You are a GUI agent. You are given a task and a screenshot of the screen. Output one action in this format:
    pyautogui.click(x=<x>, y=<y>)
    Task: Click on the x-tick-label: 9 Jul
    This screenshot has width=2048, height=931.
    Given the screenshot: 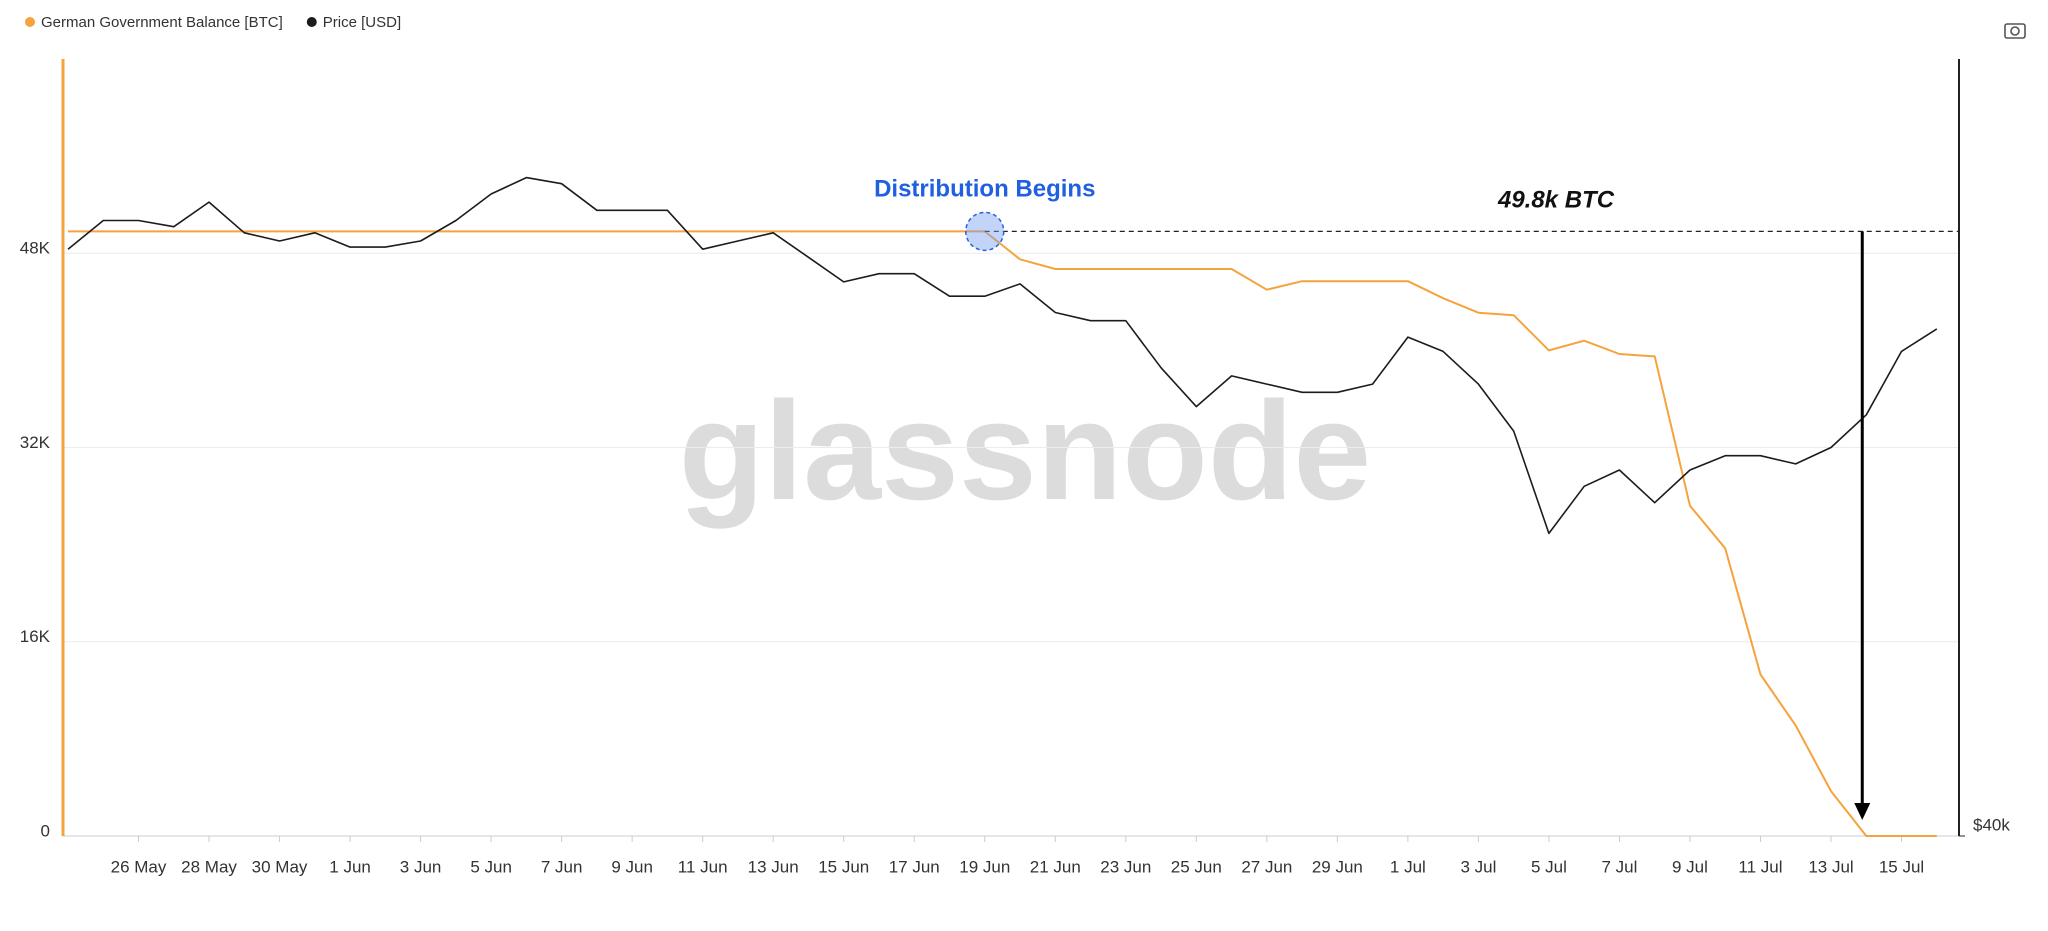 What is the action you would take?
    pyautogui.click(x=1690, y=866)
    